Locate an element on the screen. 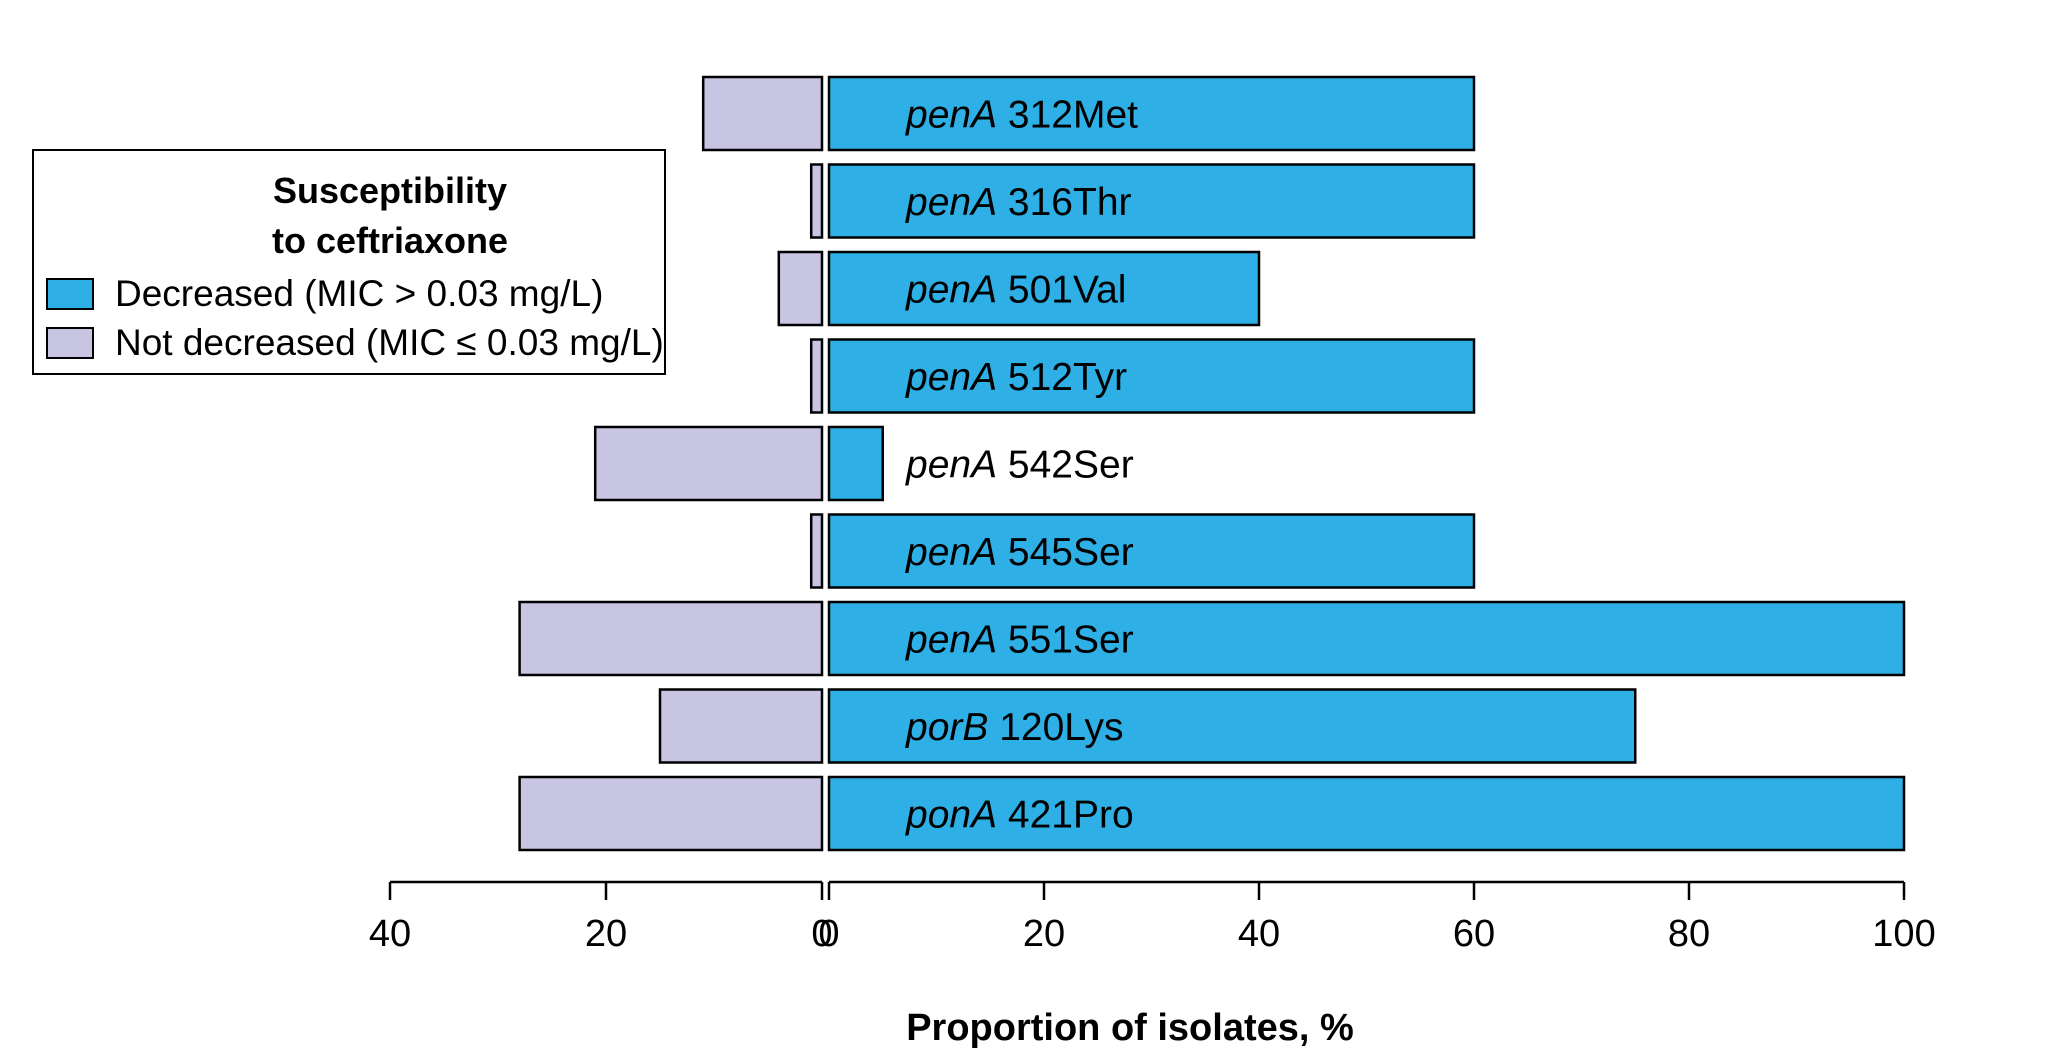 Image resolution: width=2067 pixels, height=1055 pixels. legend-label-not-decreased: Not decreased (MIC ≤ 0.03 mg/L) is located at coordinates (389, 342).